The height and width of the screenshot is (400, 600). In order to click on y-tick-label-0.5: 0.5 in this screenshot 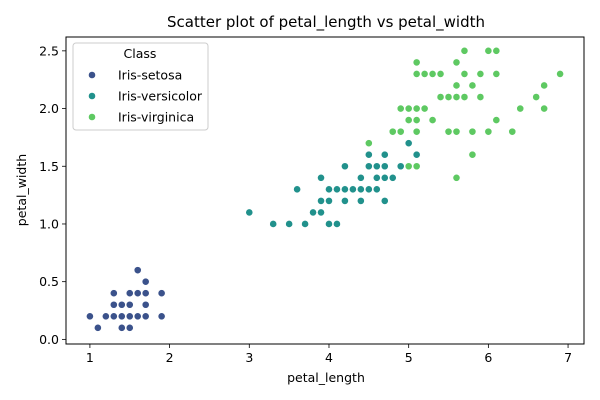, I will do `click(49, 281)`.